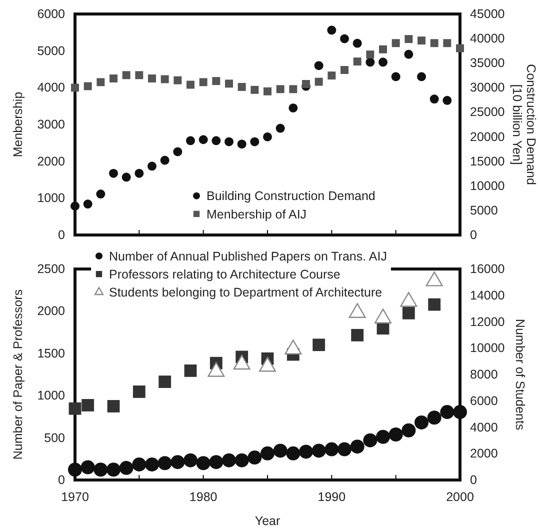 The image size is (538, 532). Describe the element at coordinates (18, 374) in the screenshot. I see `y-axis-title: Number of Paper & Professors` at that location.